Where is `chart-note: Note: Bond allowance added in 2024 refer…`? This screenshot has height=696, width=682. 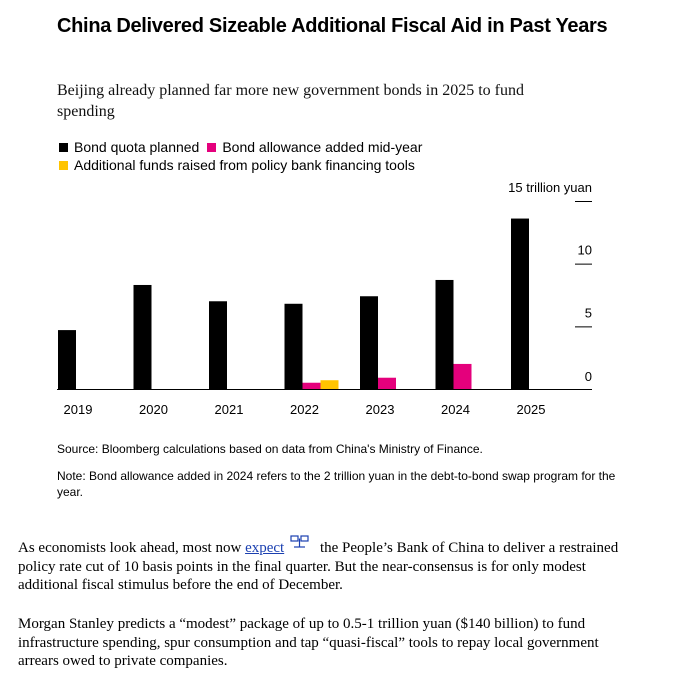 chart-note: Note: Bond allowance added in 2024 refer… is located at coordinates (336, 484).